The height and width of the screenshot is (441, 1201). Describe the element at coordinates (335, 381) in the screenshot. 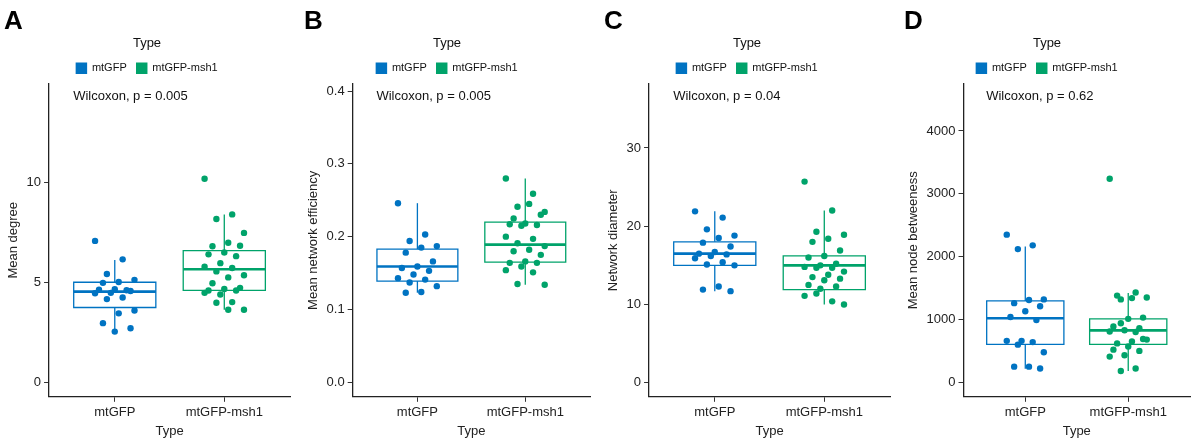

I see `y-tick-label: 0.0` at that location.